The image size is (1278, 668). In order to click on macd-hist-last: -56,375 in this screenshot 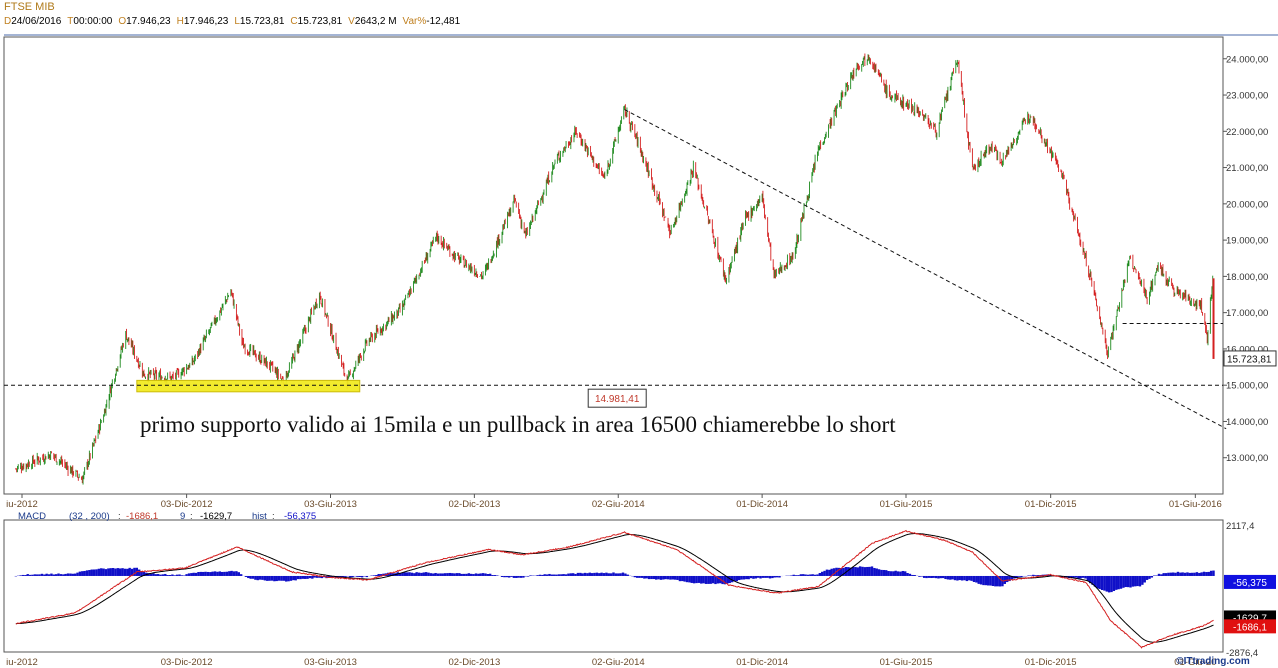, I will do `click(1250, 583)`.